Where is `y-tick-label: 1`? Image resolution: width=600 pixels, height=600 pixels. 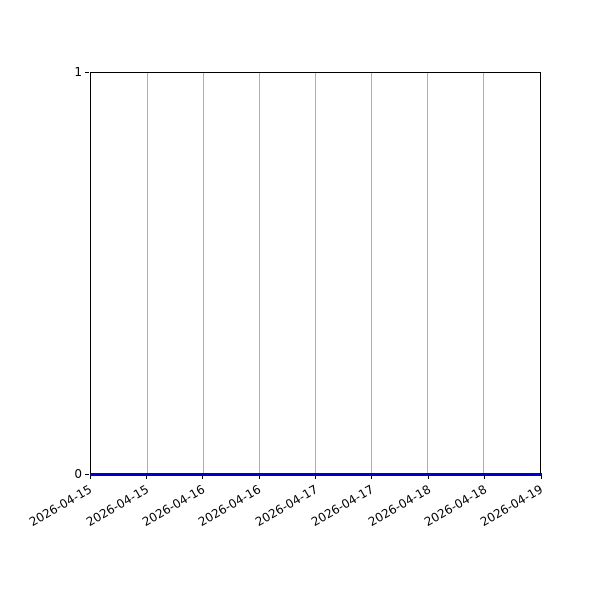 y-tick-label: 1 is located at coordinates (78, 72).